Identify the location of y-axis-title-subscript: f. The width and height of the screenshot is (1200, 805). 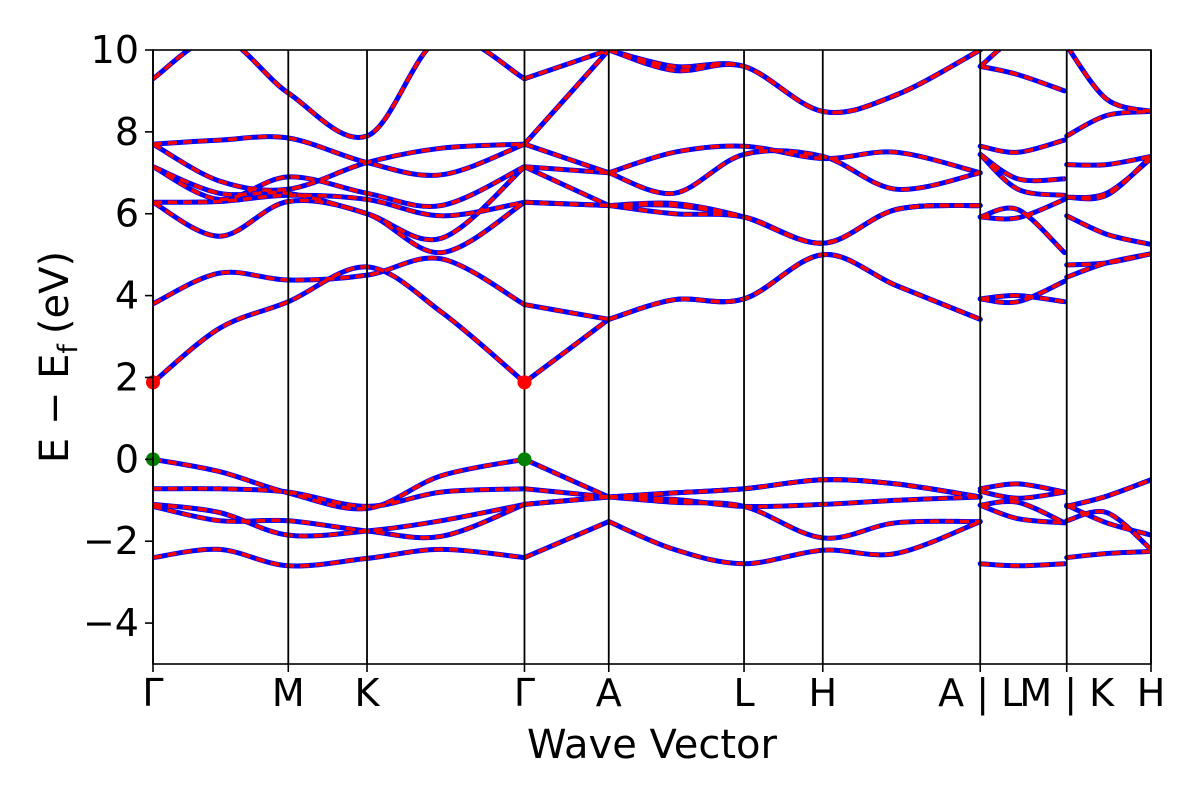
(68, 348).